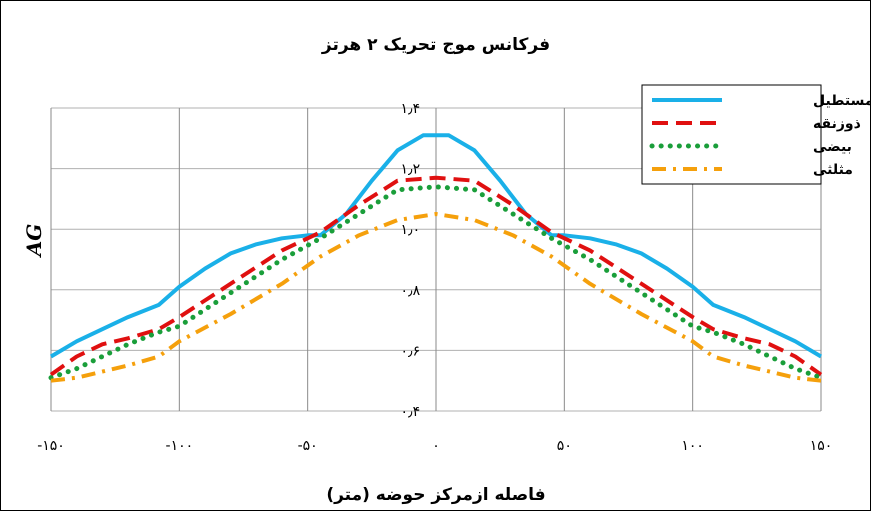 The image size is (871, 511). I want to click on x-tick-label-4: ۵۰, so click(564, 446).